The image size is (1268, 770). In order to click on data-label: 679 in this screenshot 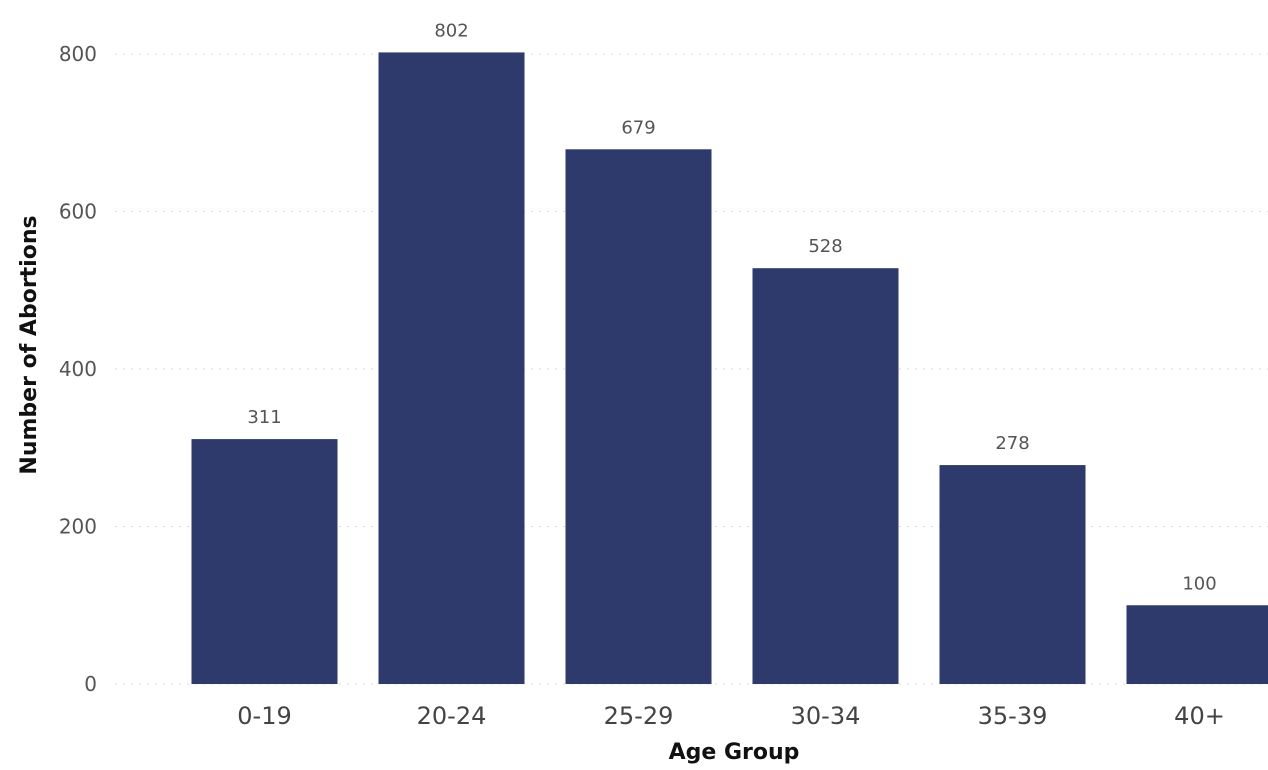, I will do `click(638, 127)`.